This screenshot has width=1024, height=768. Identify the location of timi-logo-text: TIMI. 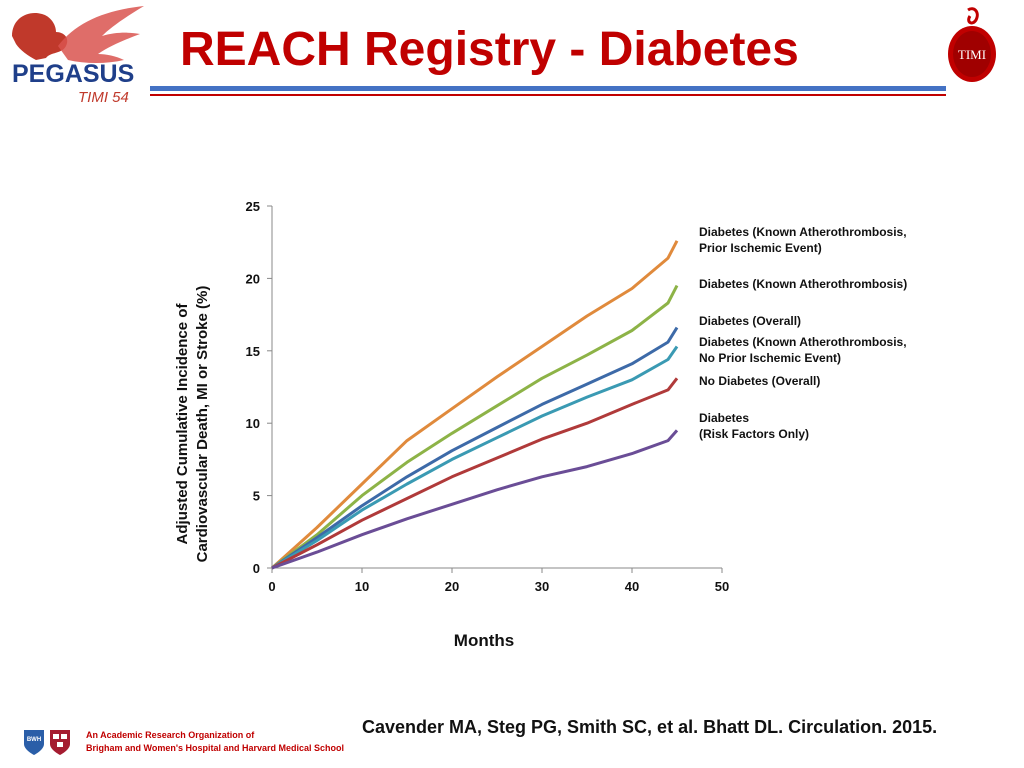
(972, 54).